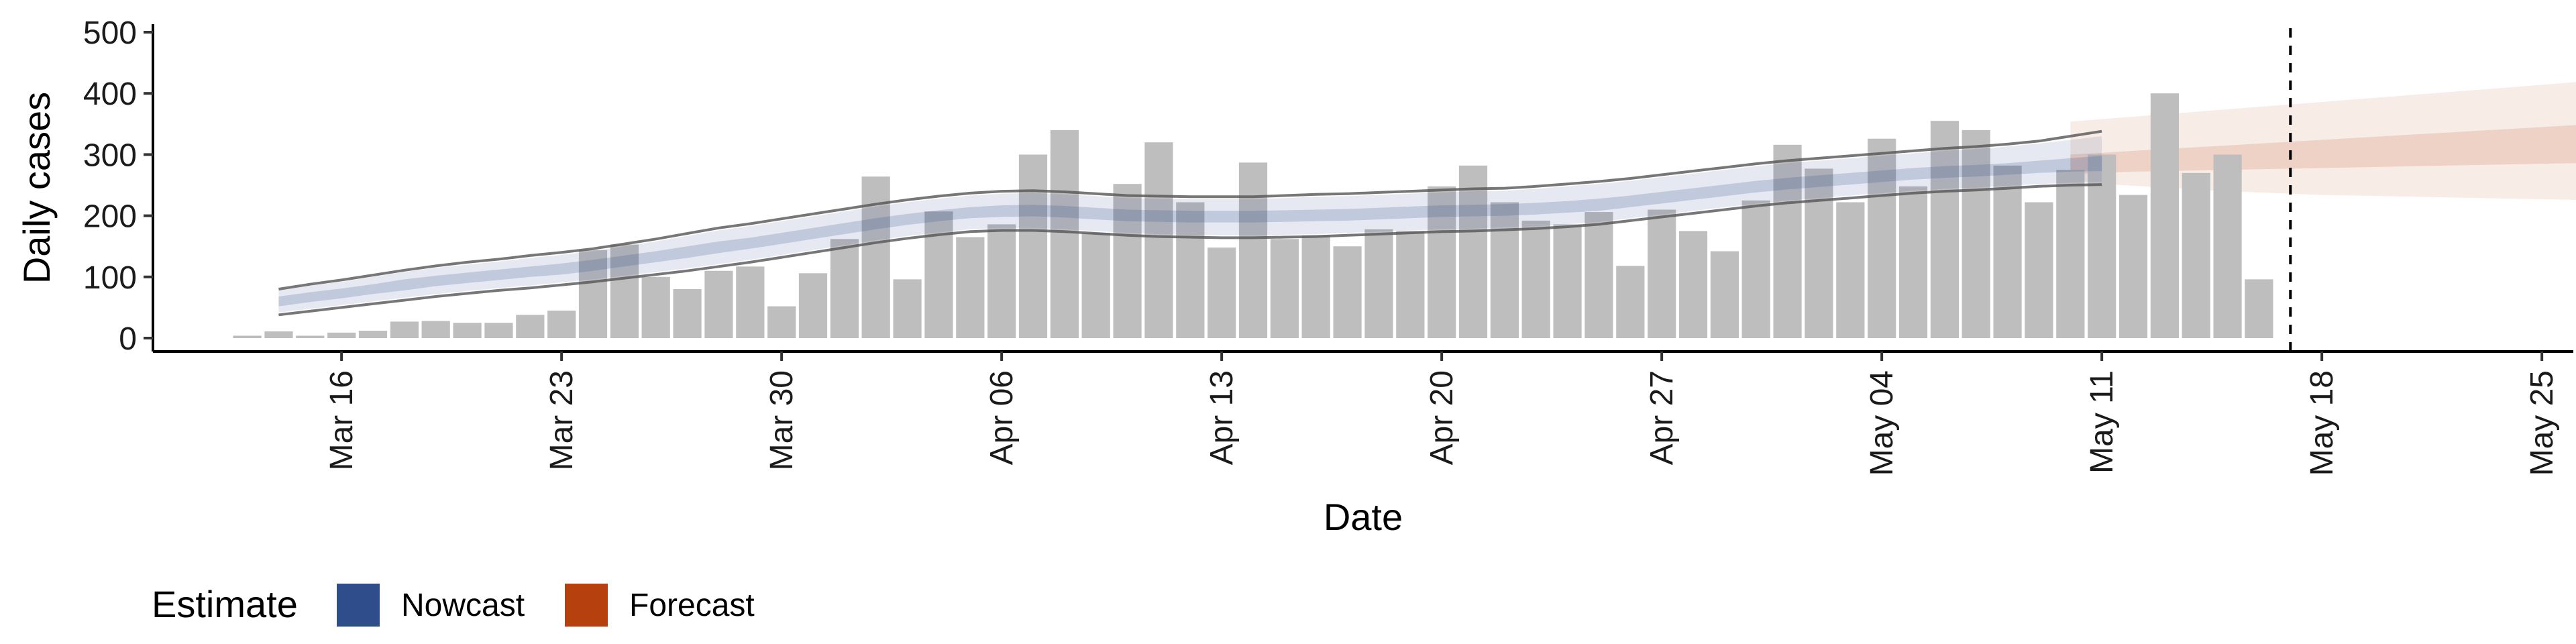 Image resolution: width=2576 pixels, height=644 pixels. Describe the element at coordinates (118, 186) in the screenshot. I see `y-ticks: 0 100 200 300 400 500` at that location.